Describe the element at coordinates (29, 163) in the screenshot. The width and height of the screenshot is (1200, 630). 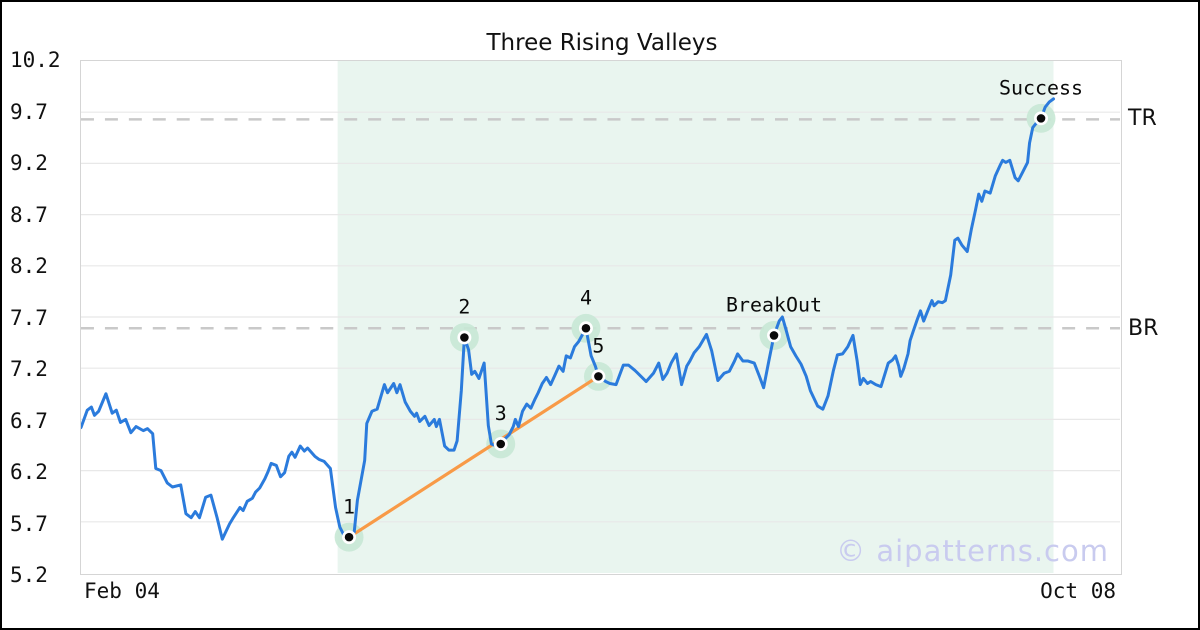
I see `y-tick-label: 9.2` at that location.